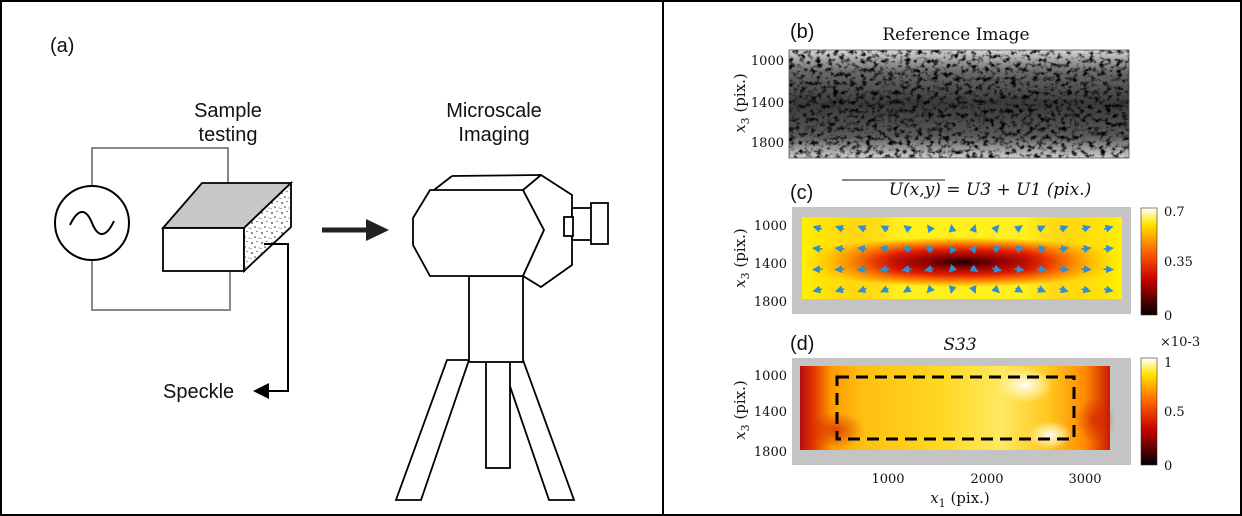 Image resolution: width=1242 pixels, height=516 pixels. What do you see at coordinates (770, 226) in the screenshot?
I see `panel-c-ytick: 1000` at bounding box center [770, 226].